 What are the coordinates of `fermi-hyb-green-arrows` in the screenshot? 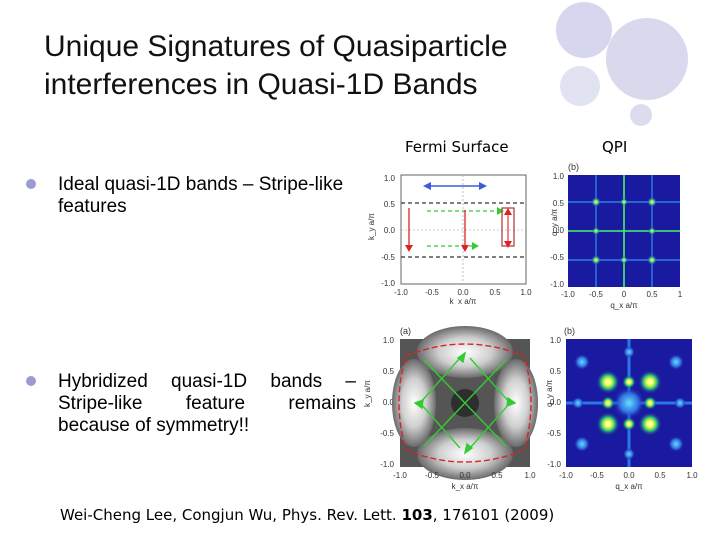 It's located at (465, 403).